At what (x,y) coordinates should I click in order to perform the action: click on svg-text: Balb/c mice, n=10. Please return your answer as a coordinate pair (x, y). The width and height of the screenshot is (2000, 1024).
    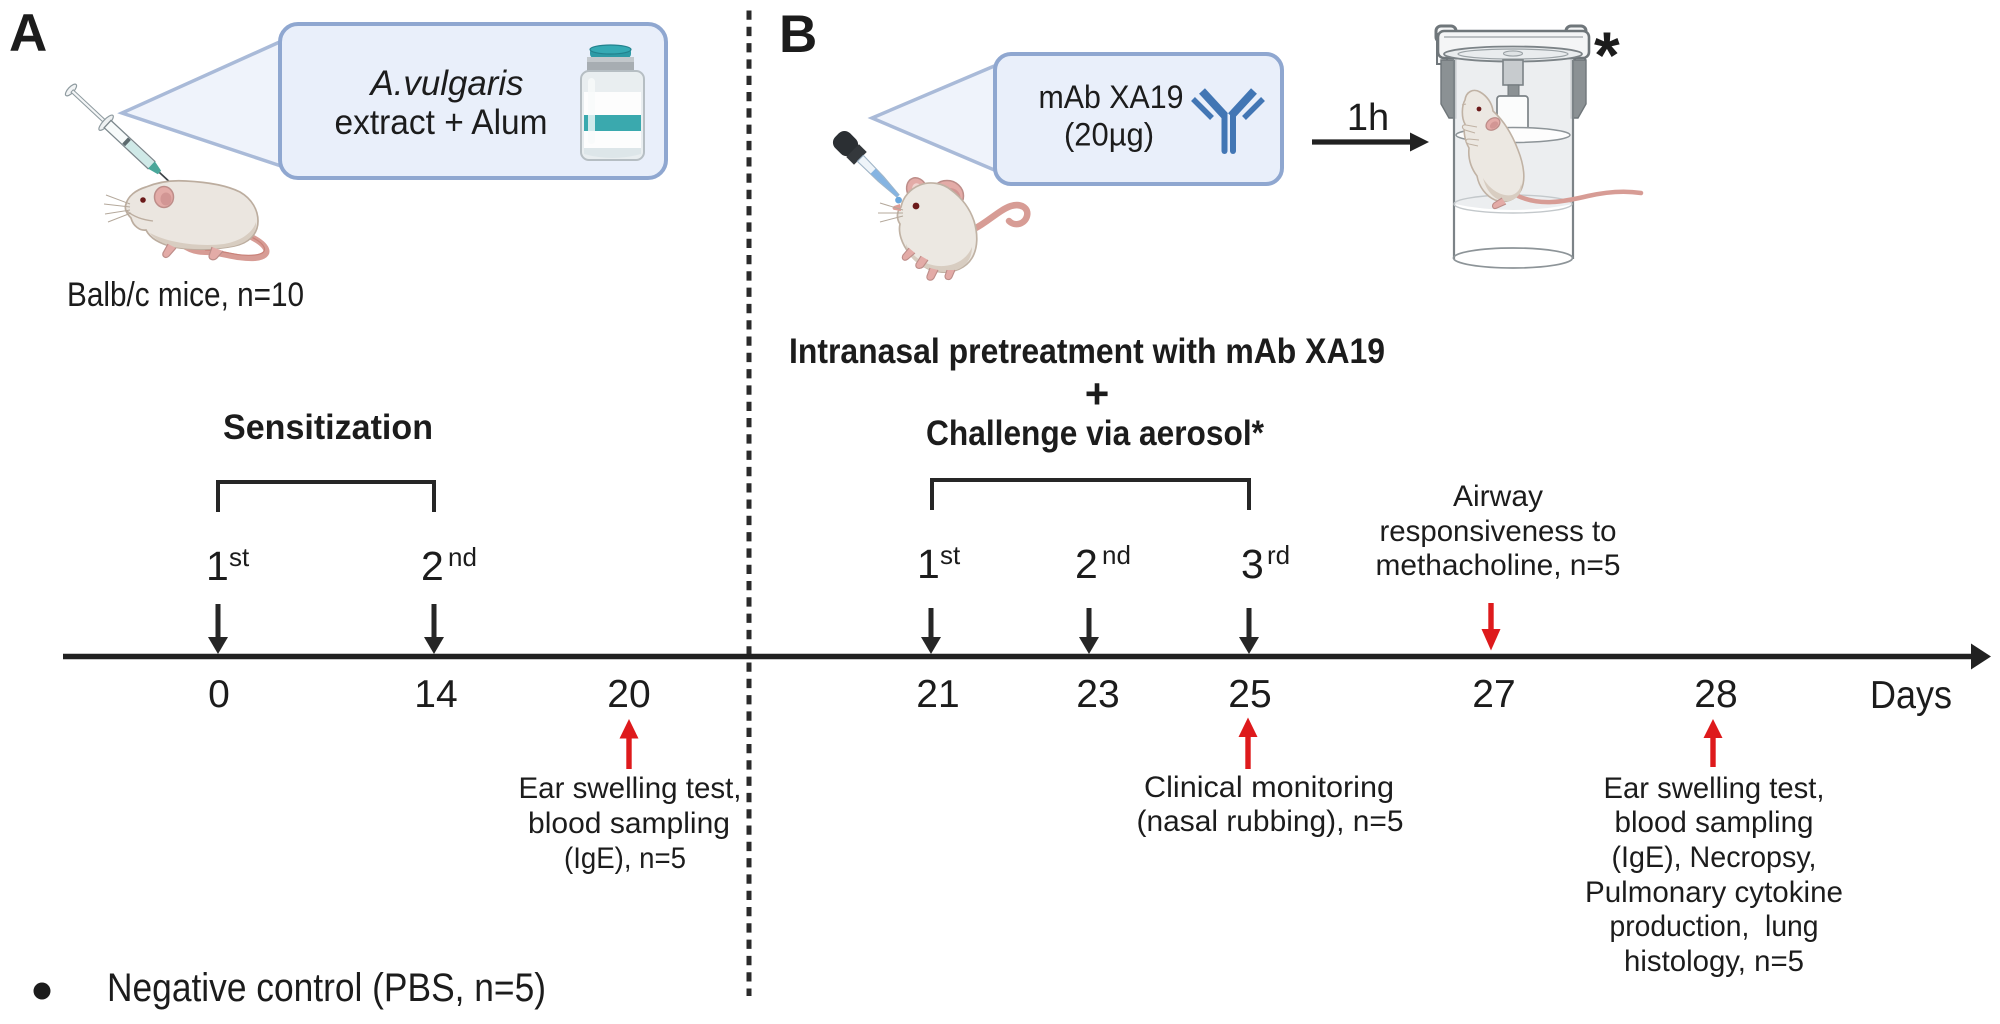
    Looking at the image, I should click on (185, 295).